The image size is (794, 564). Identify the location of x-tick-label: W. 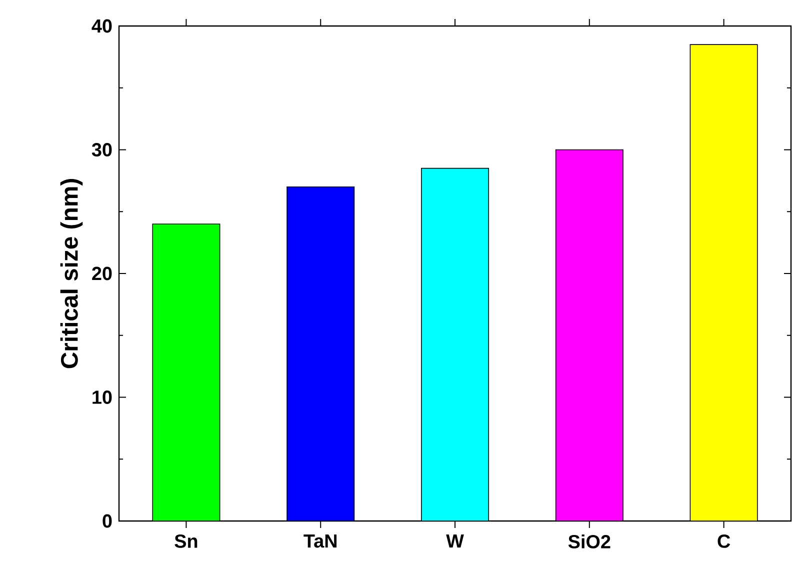
(455, 541).